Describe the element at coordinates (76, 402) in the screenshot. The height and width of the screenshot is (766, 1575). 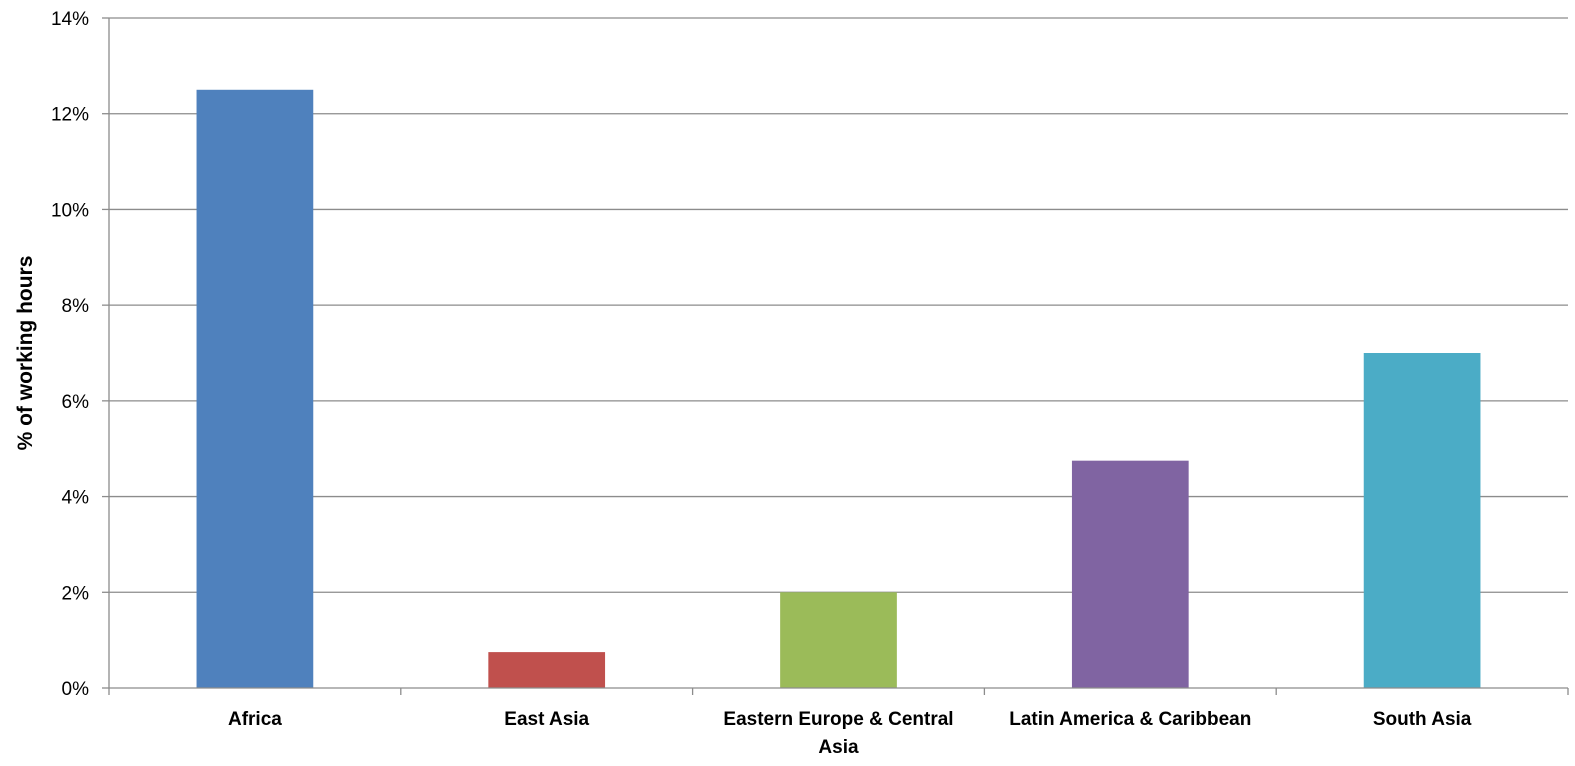
I see `y-tick-label: 6%` at that location.